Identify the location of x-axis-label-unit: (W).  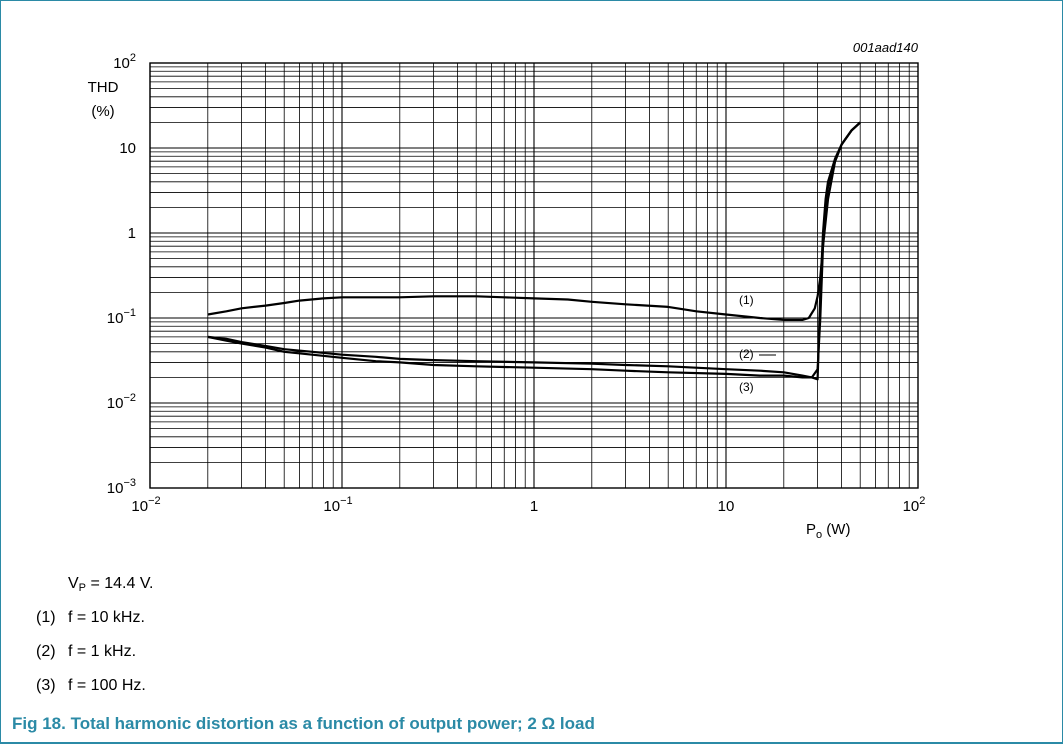
(836, 529).